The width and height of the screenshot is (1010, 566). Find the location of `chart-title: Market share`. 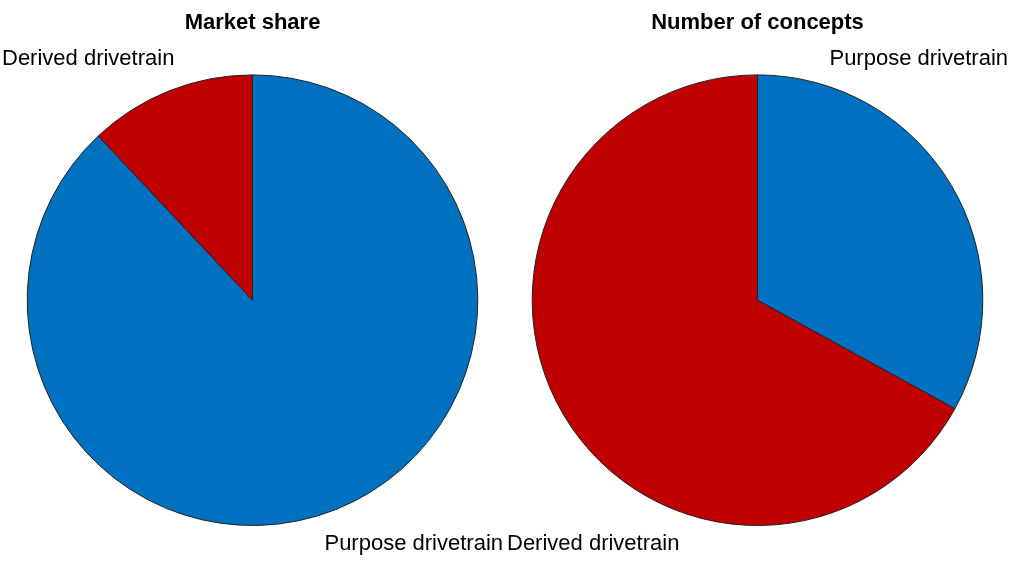

chart-title: Market share is located at coordinates (252, 22).